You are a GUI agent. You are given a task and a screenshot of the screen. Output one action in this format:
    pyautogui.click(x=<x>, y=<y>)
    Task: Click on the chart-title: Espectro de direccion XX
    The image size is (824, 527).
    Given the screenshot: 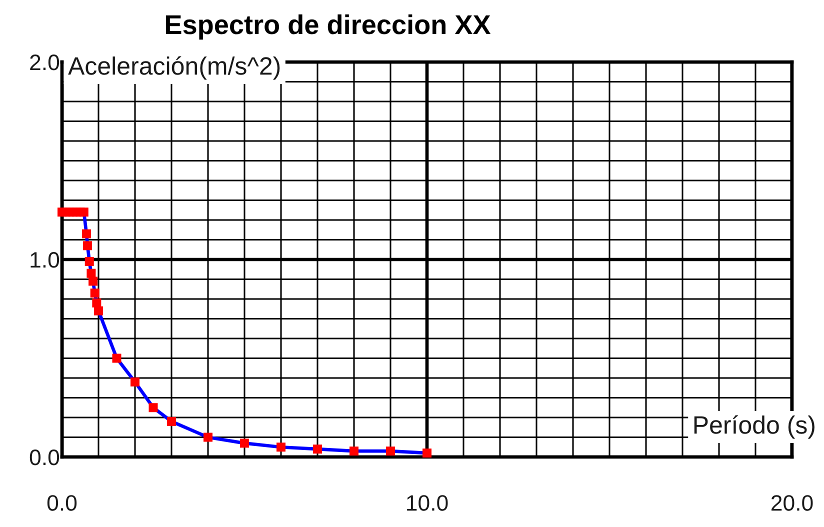 What is the action you would take?
    pyautogui.click(x=328, y=27)
    